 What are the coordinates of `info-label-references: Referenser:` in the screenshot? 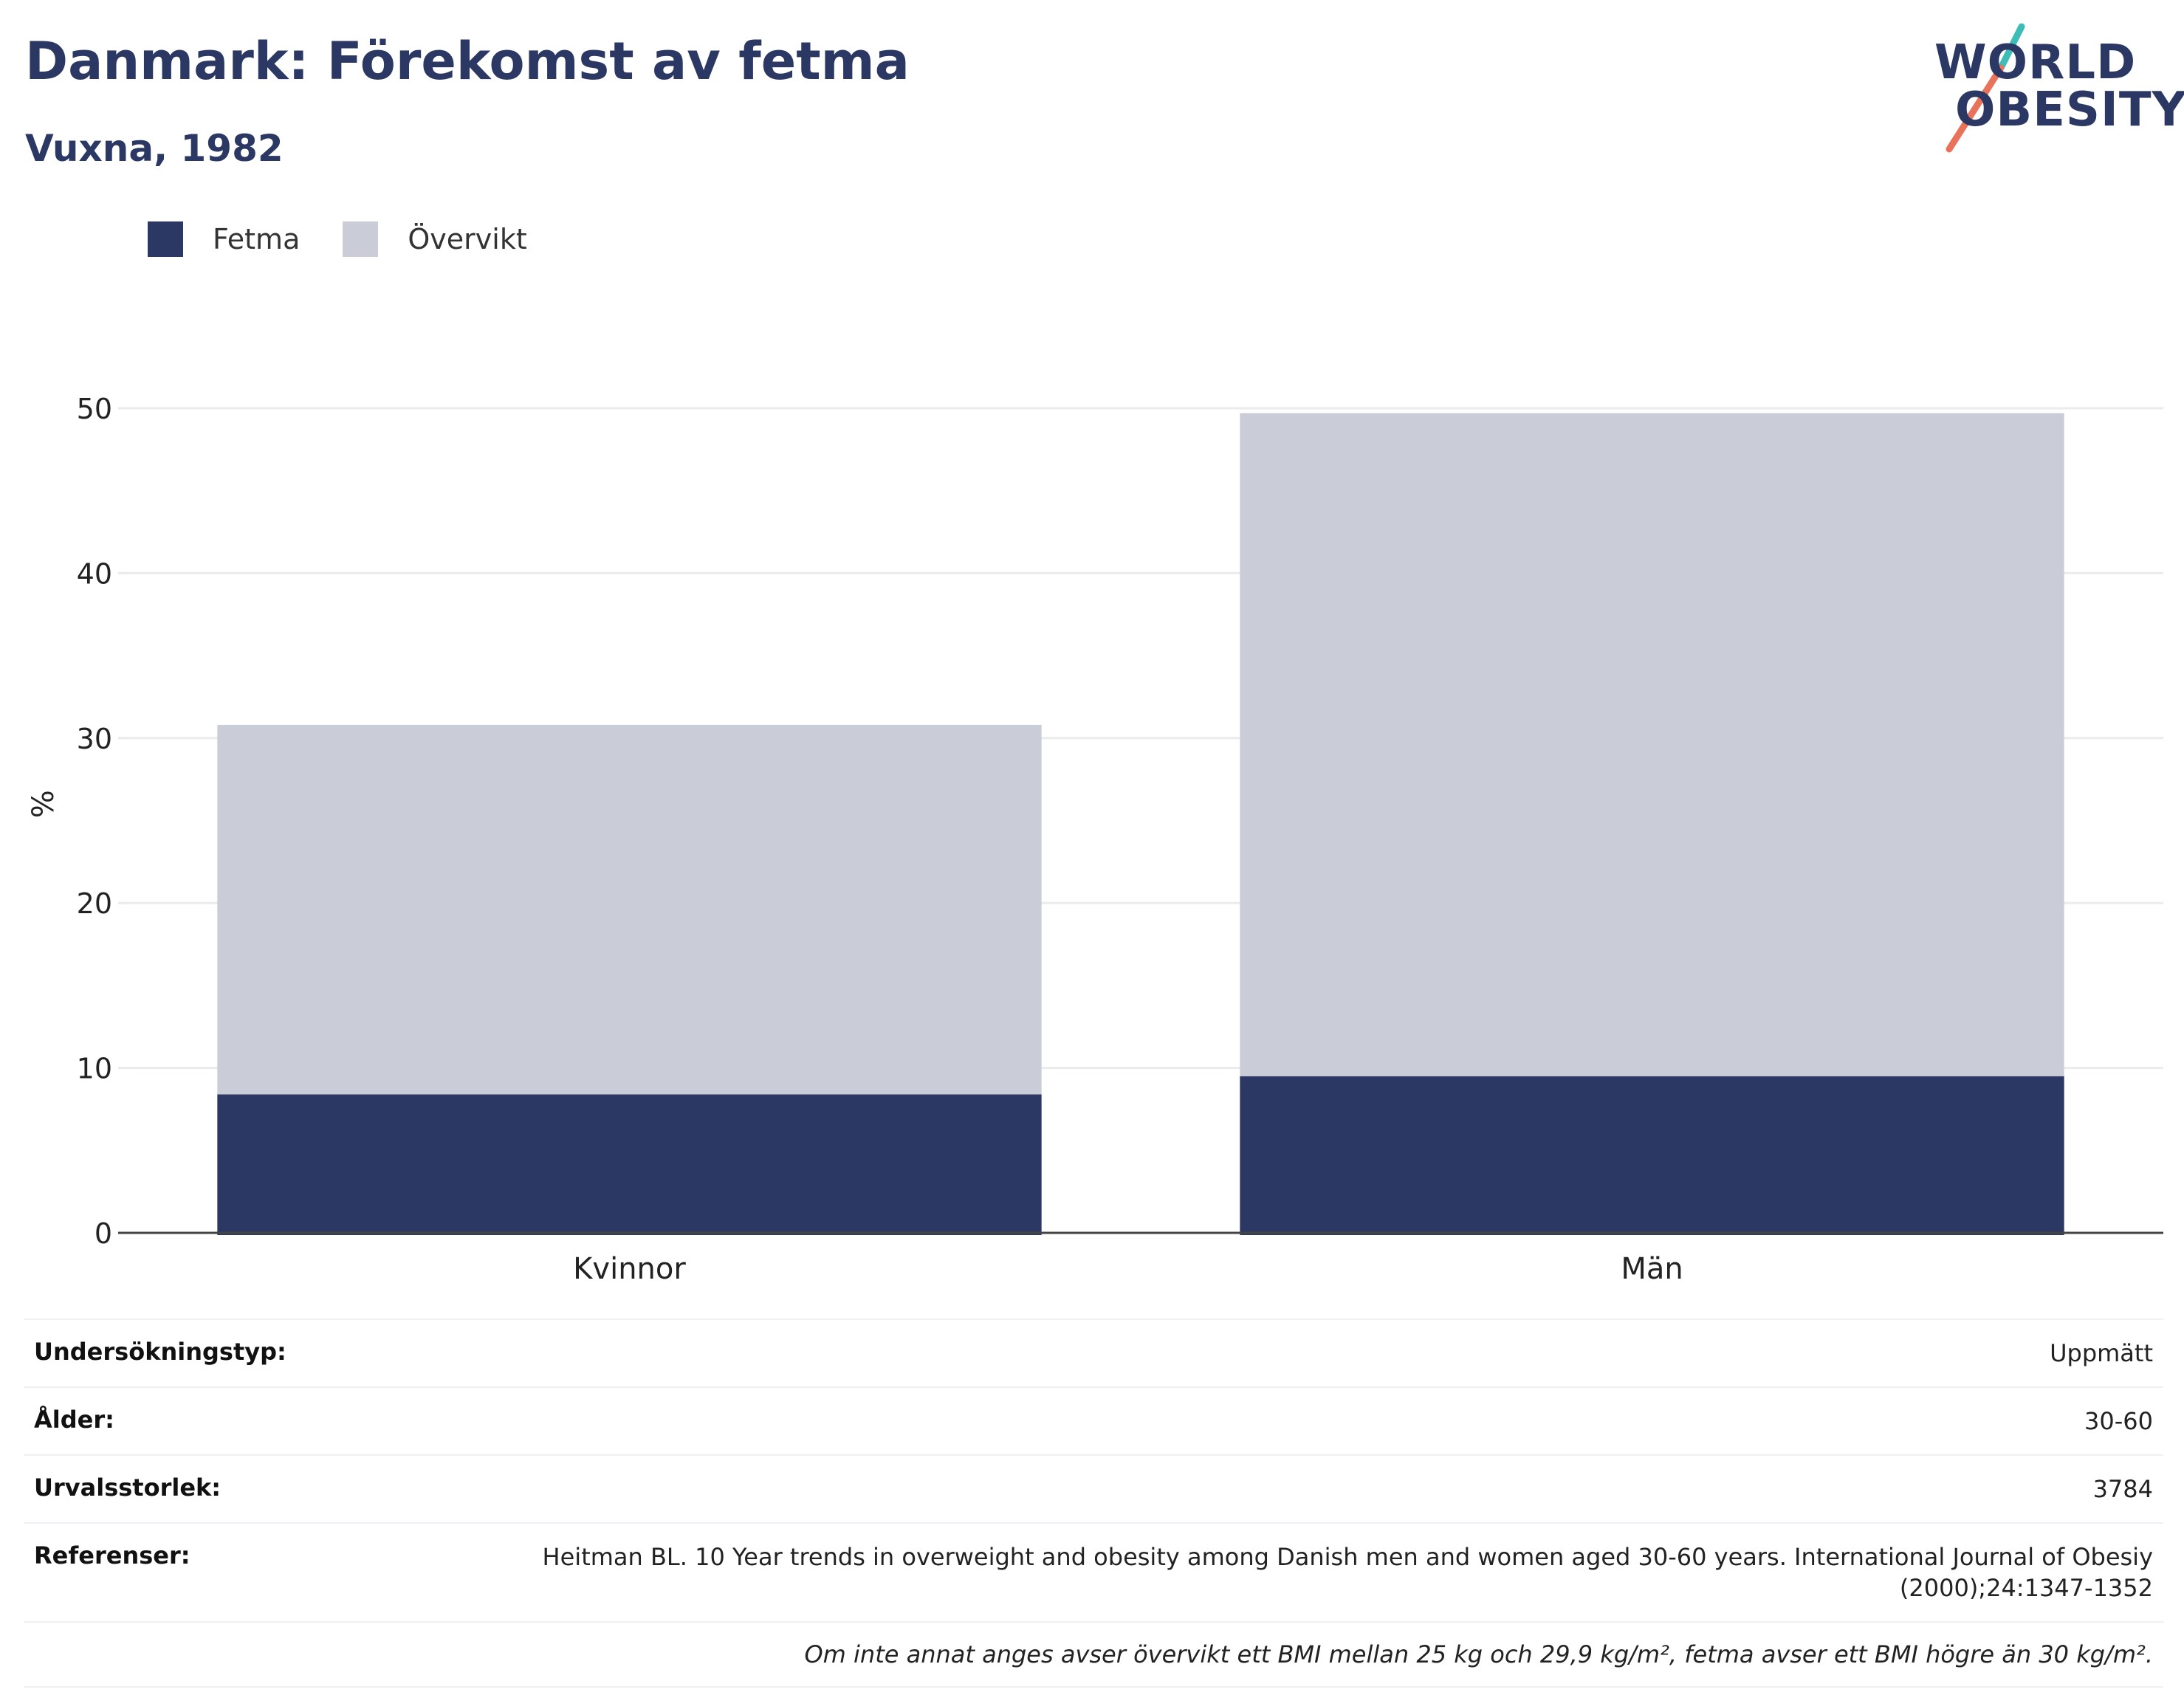 It's located at (112, 1555).